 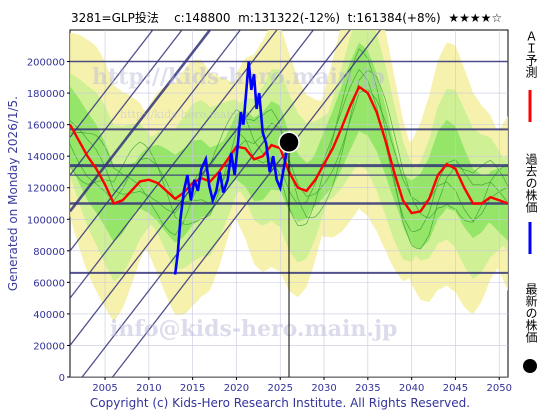 What do you see at coordinates (46, 157) in the screenshot?
I see `y-tick-label: 140000` at bounding box center [46, 157].